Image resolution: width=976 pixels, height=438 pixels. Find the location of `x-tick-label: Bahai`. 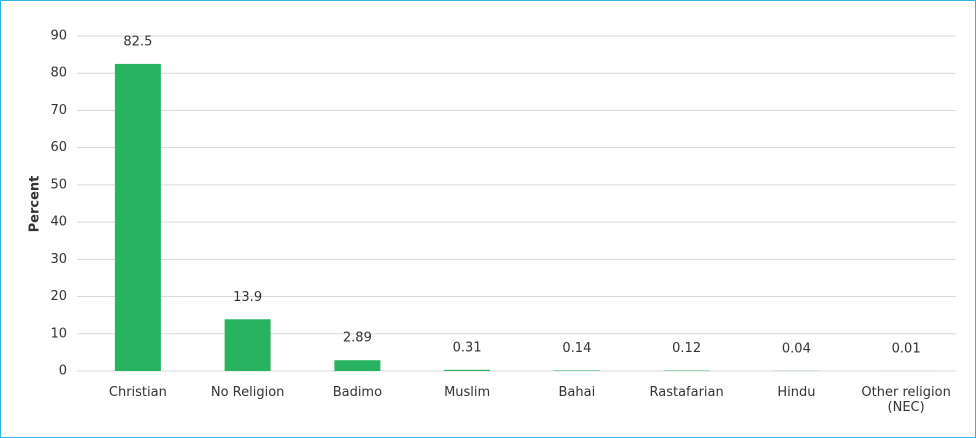

x-tick-label: Bahai is located at coordinates (577, 392).